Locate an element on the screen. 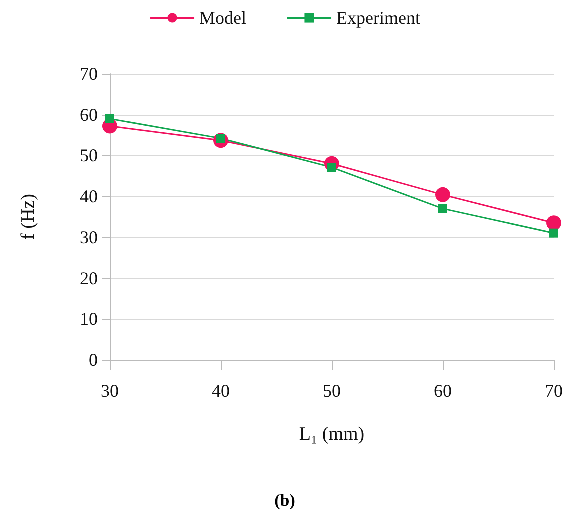 The width and height of the screenshot is (570, 521). x-tick-label: 50 is located at coordinates (332, 391).